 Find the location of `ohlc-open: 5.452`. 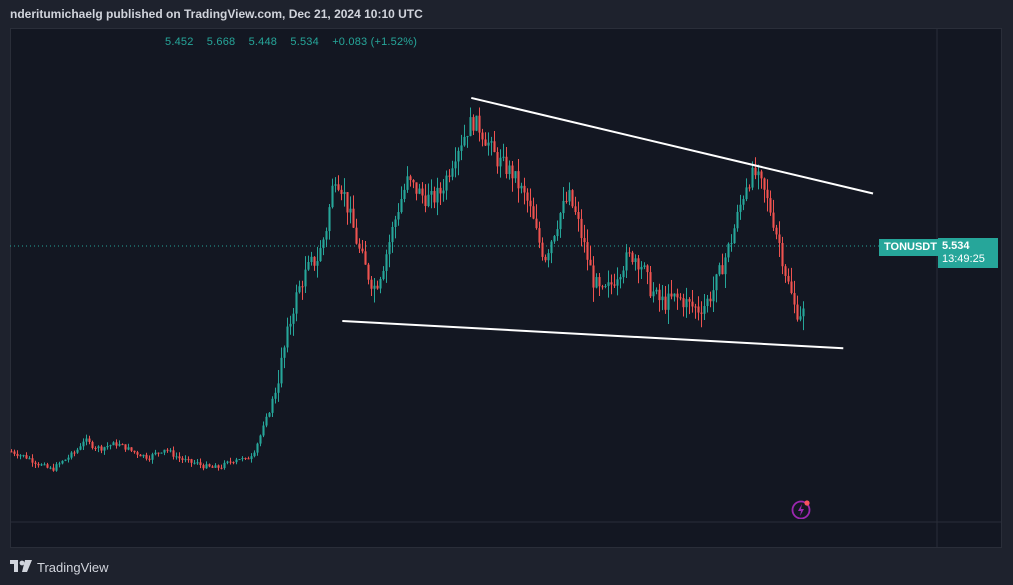

ohlc-open: 5.452 is located at coordinates (179, 42).